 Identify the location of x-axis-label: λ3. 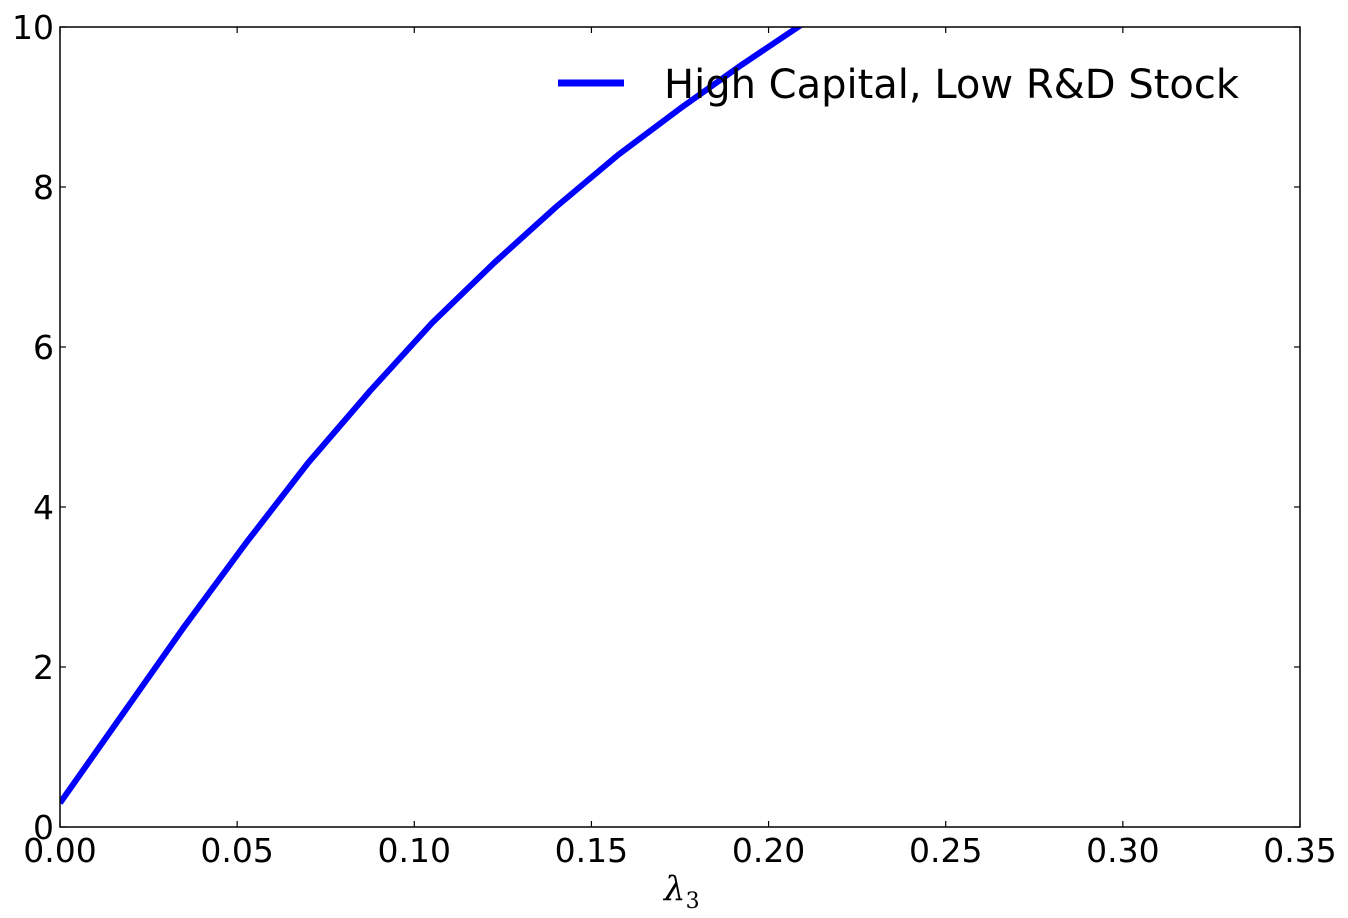
(681, 891).